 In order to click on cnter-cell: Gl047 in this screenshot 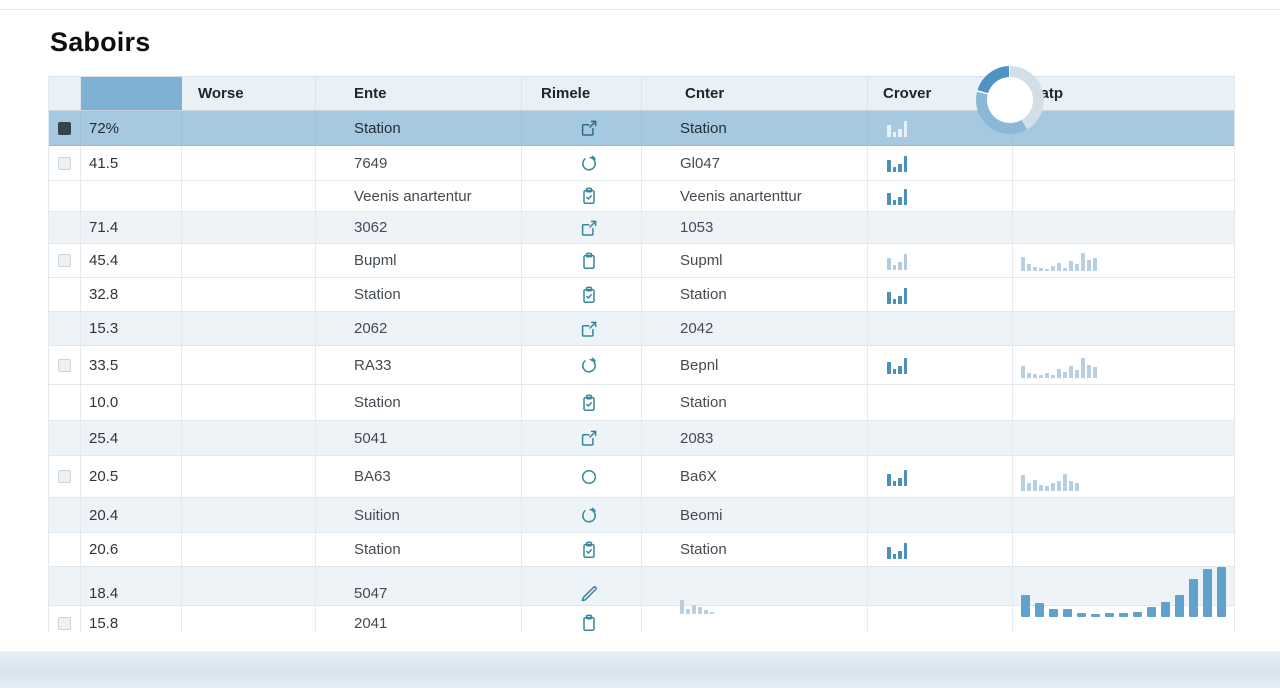, I will do `click(755, 163)`.